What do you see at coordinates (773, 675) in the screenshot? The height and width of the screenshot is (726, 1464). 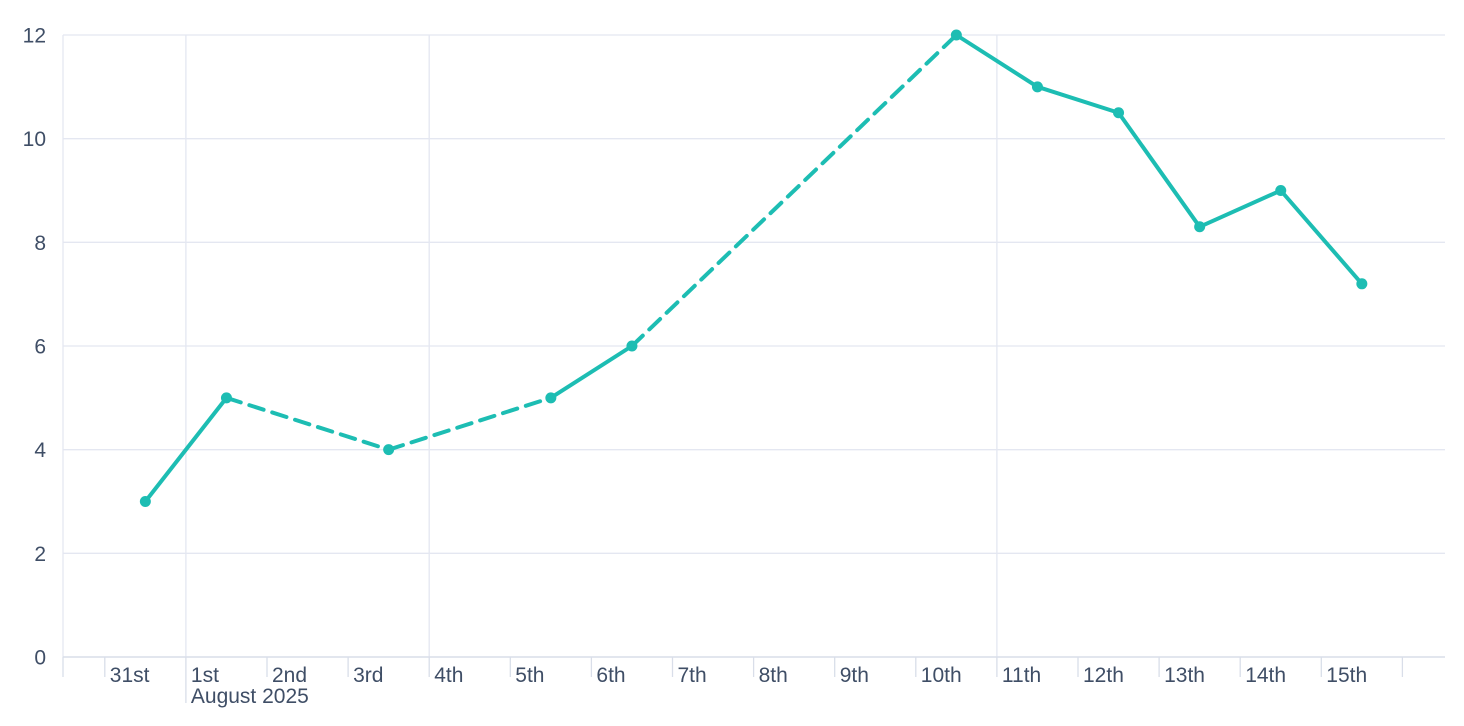 I see `x-tick-label: 8th` at bounding box center [773, 675].